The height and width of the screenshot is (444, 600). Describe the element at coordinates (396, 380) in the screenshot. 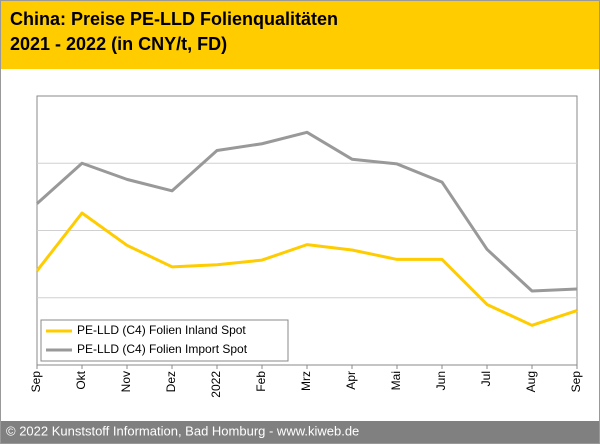

I see `x-tick-label: Mai` at that location.